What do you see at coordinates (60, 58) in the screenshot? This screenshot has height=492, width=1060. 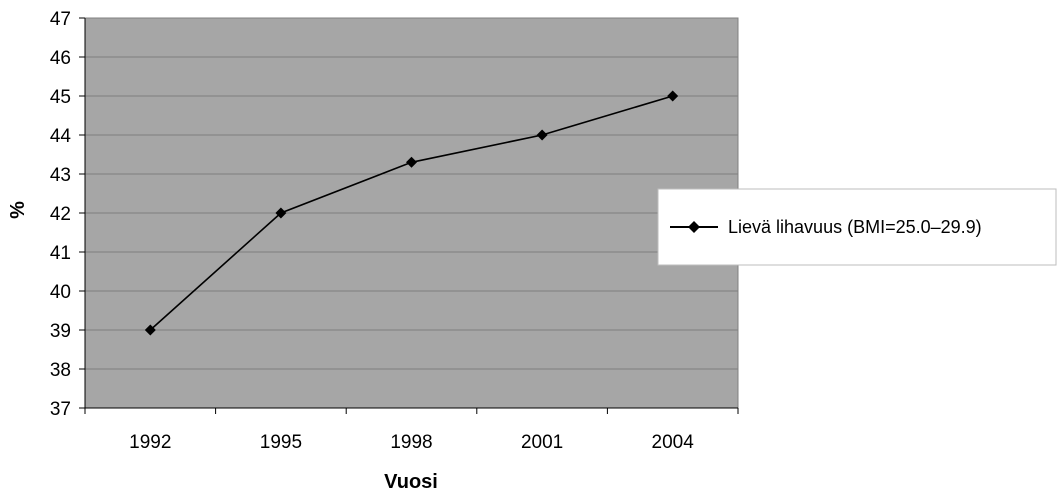 I see `y-tick-label-46: 46` at bounding box center [60, 58].